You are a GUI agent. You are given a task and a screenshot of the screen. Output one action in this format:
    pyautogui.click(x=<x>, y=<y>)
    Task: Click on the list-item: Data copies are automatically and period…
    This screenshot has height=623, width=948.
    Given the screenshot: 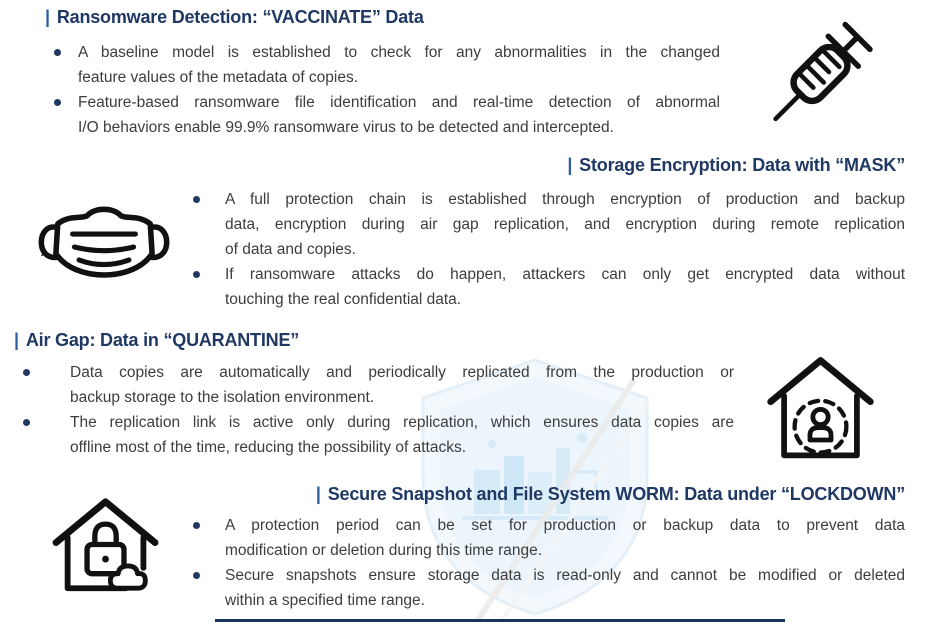 What is the action you would take?
    pyautogui.click(x=373, y=385)
    